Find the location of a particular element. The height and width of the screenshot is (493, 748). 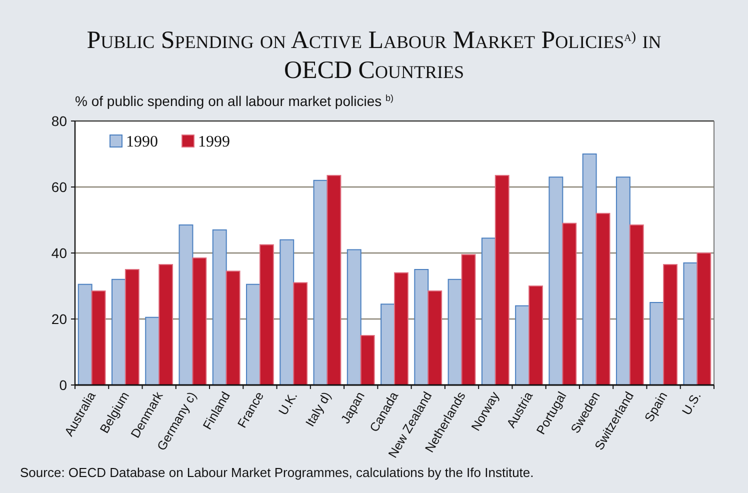

legend-label: 1990 is located at coordinates (142, 142).